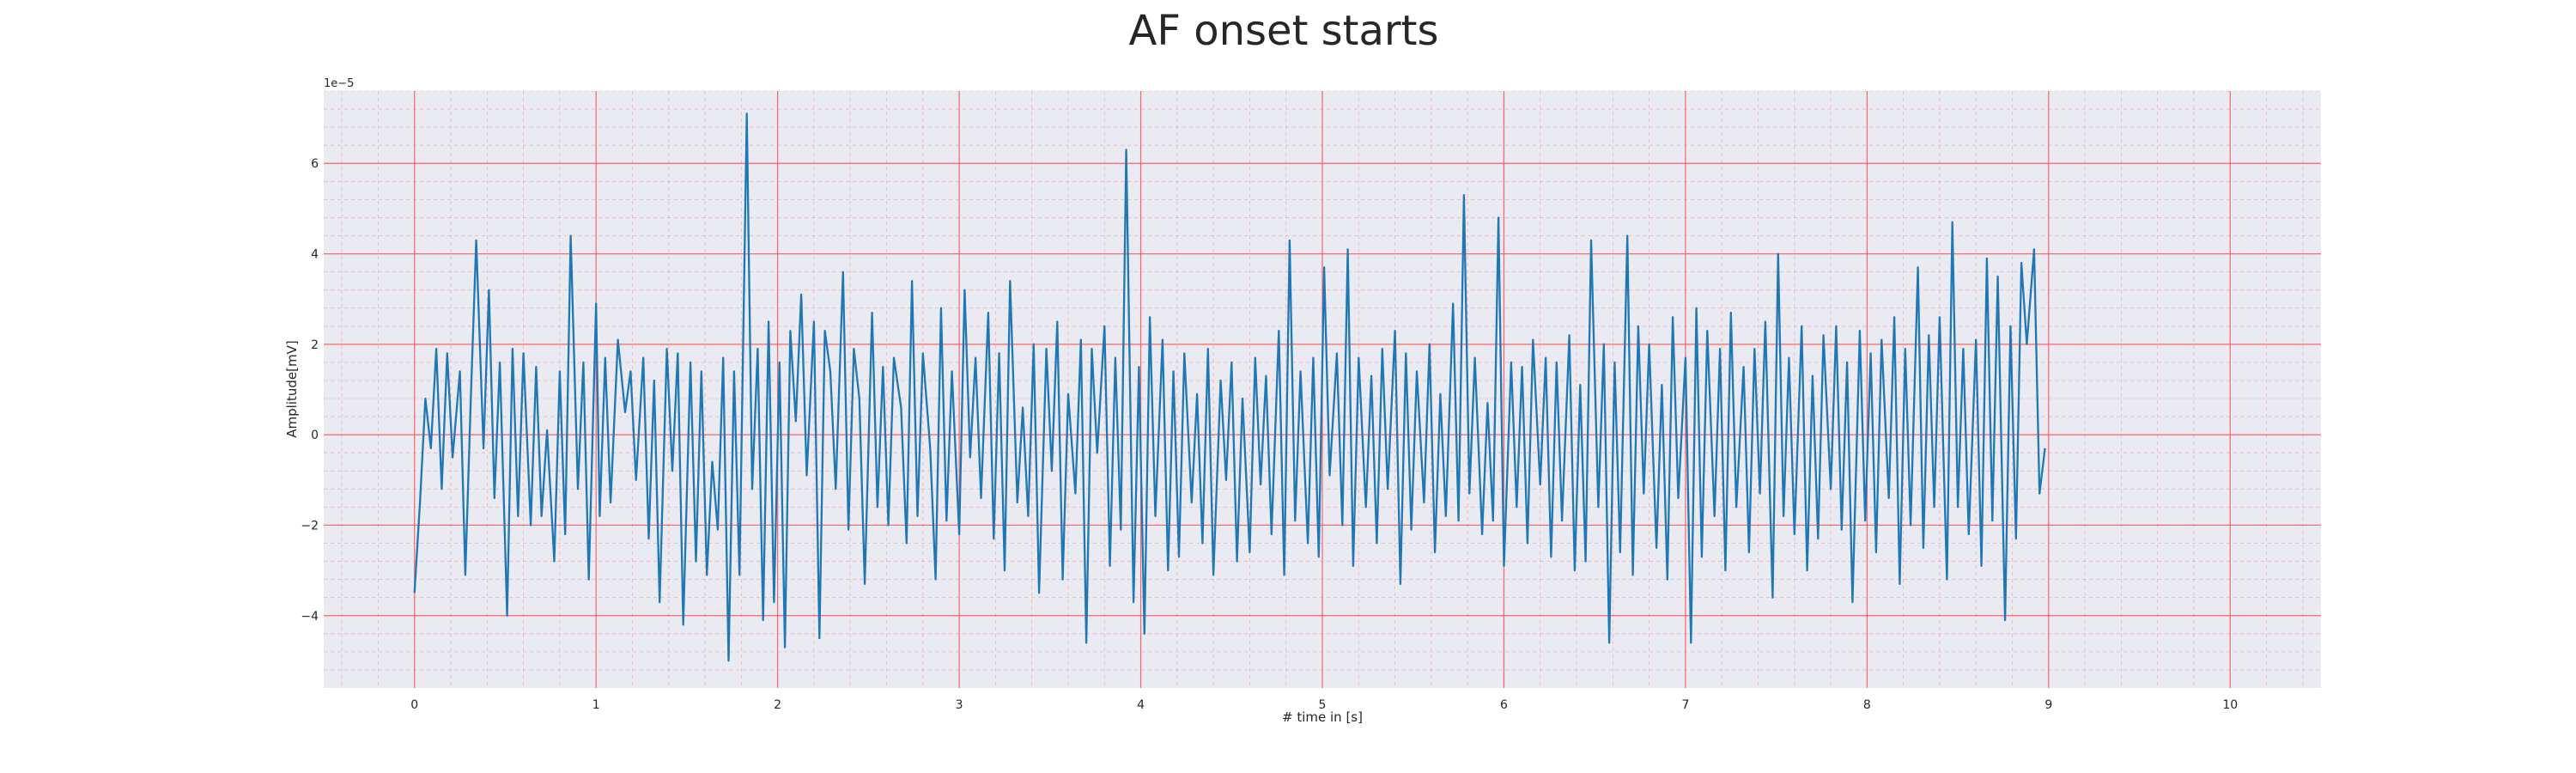 The width and height of the screenshot is (2576, 773). What do you see at coordinates (2230, 705) in the screenshot?
I see `x-tick-label: 10` at bounding box center [2230, 705].